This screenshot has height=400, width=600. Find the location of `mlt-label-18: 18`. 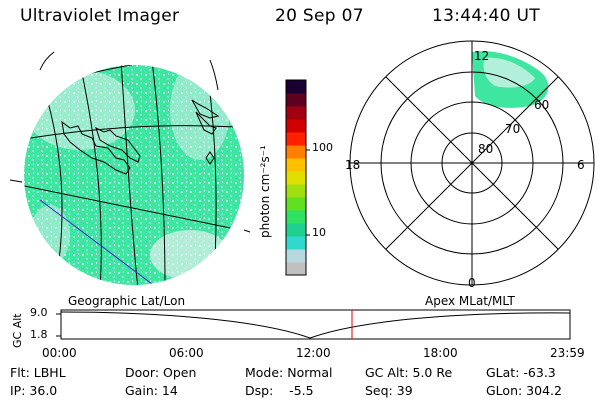

mlt-label-18: 18 is located at coordinates (352, 165).